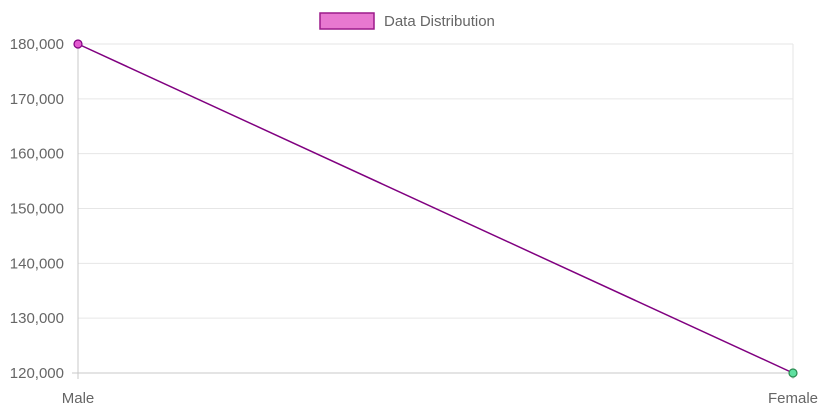 The image size is (825, 412). What do you see at coordinates (37, 154) in the screenshot?
I see `y-tick-label: 160,000` at bounding box center [37, 154].